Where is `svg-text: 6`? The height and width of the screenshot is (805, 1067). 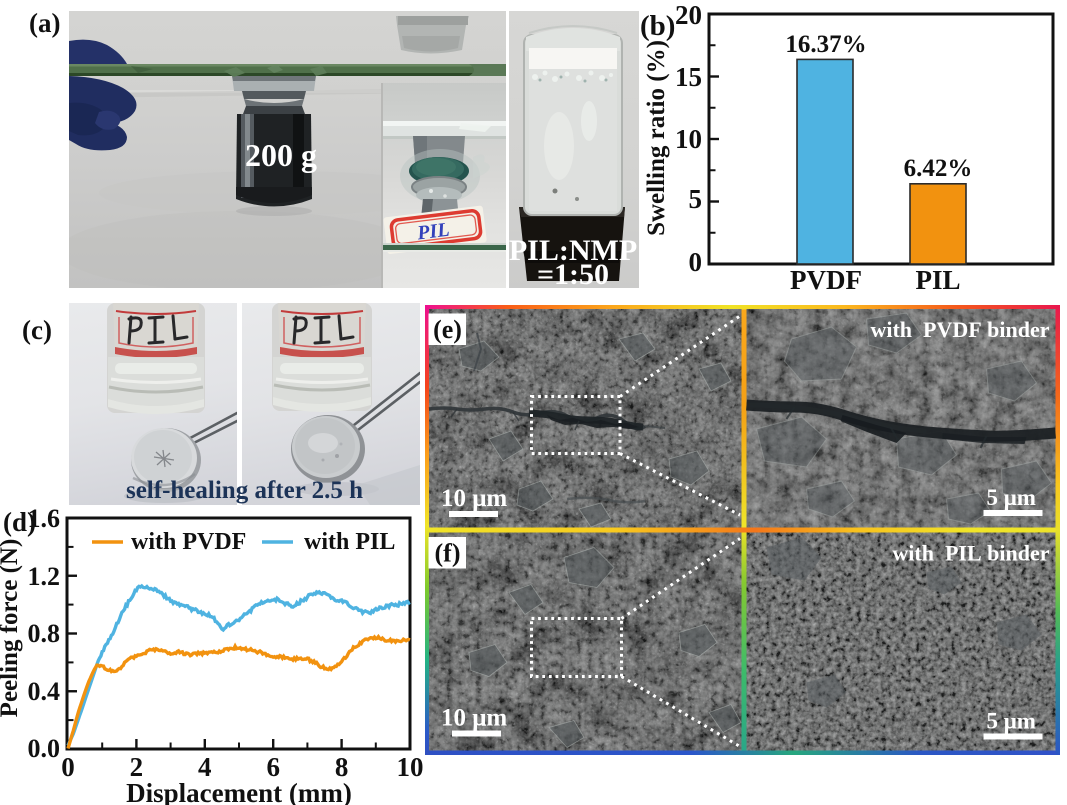 svg-text: 6 is located at coordinates (273, 767).